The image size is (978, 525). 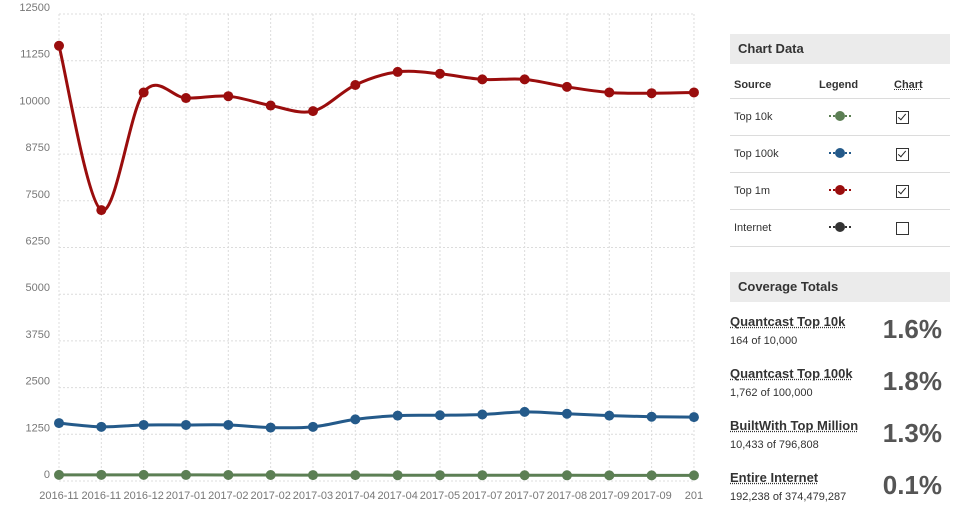 What do you see at coordinates (771, 393) in the screenshot?
I see `coverage-count: 1,762 of 100,000` at bounding box center [771, 393].